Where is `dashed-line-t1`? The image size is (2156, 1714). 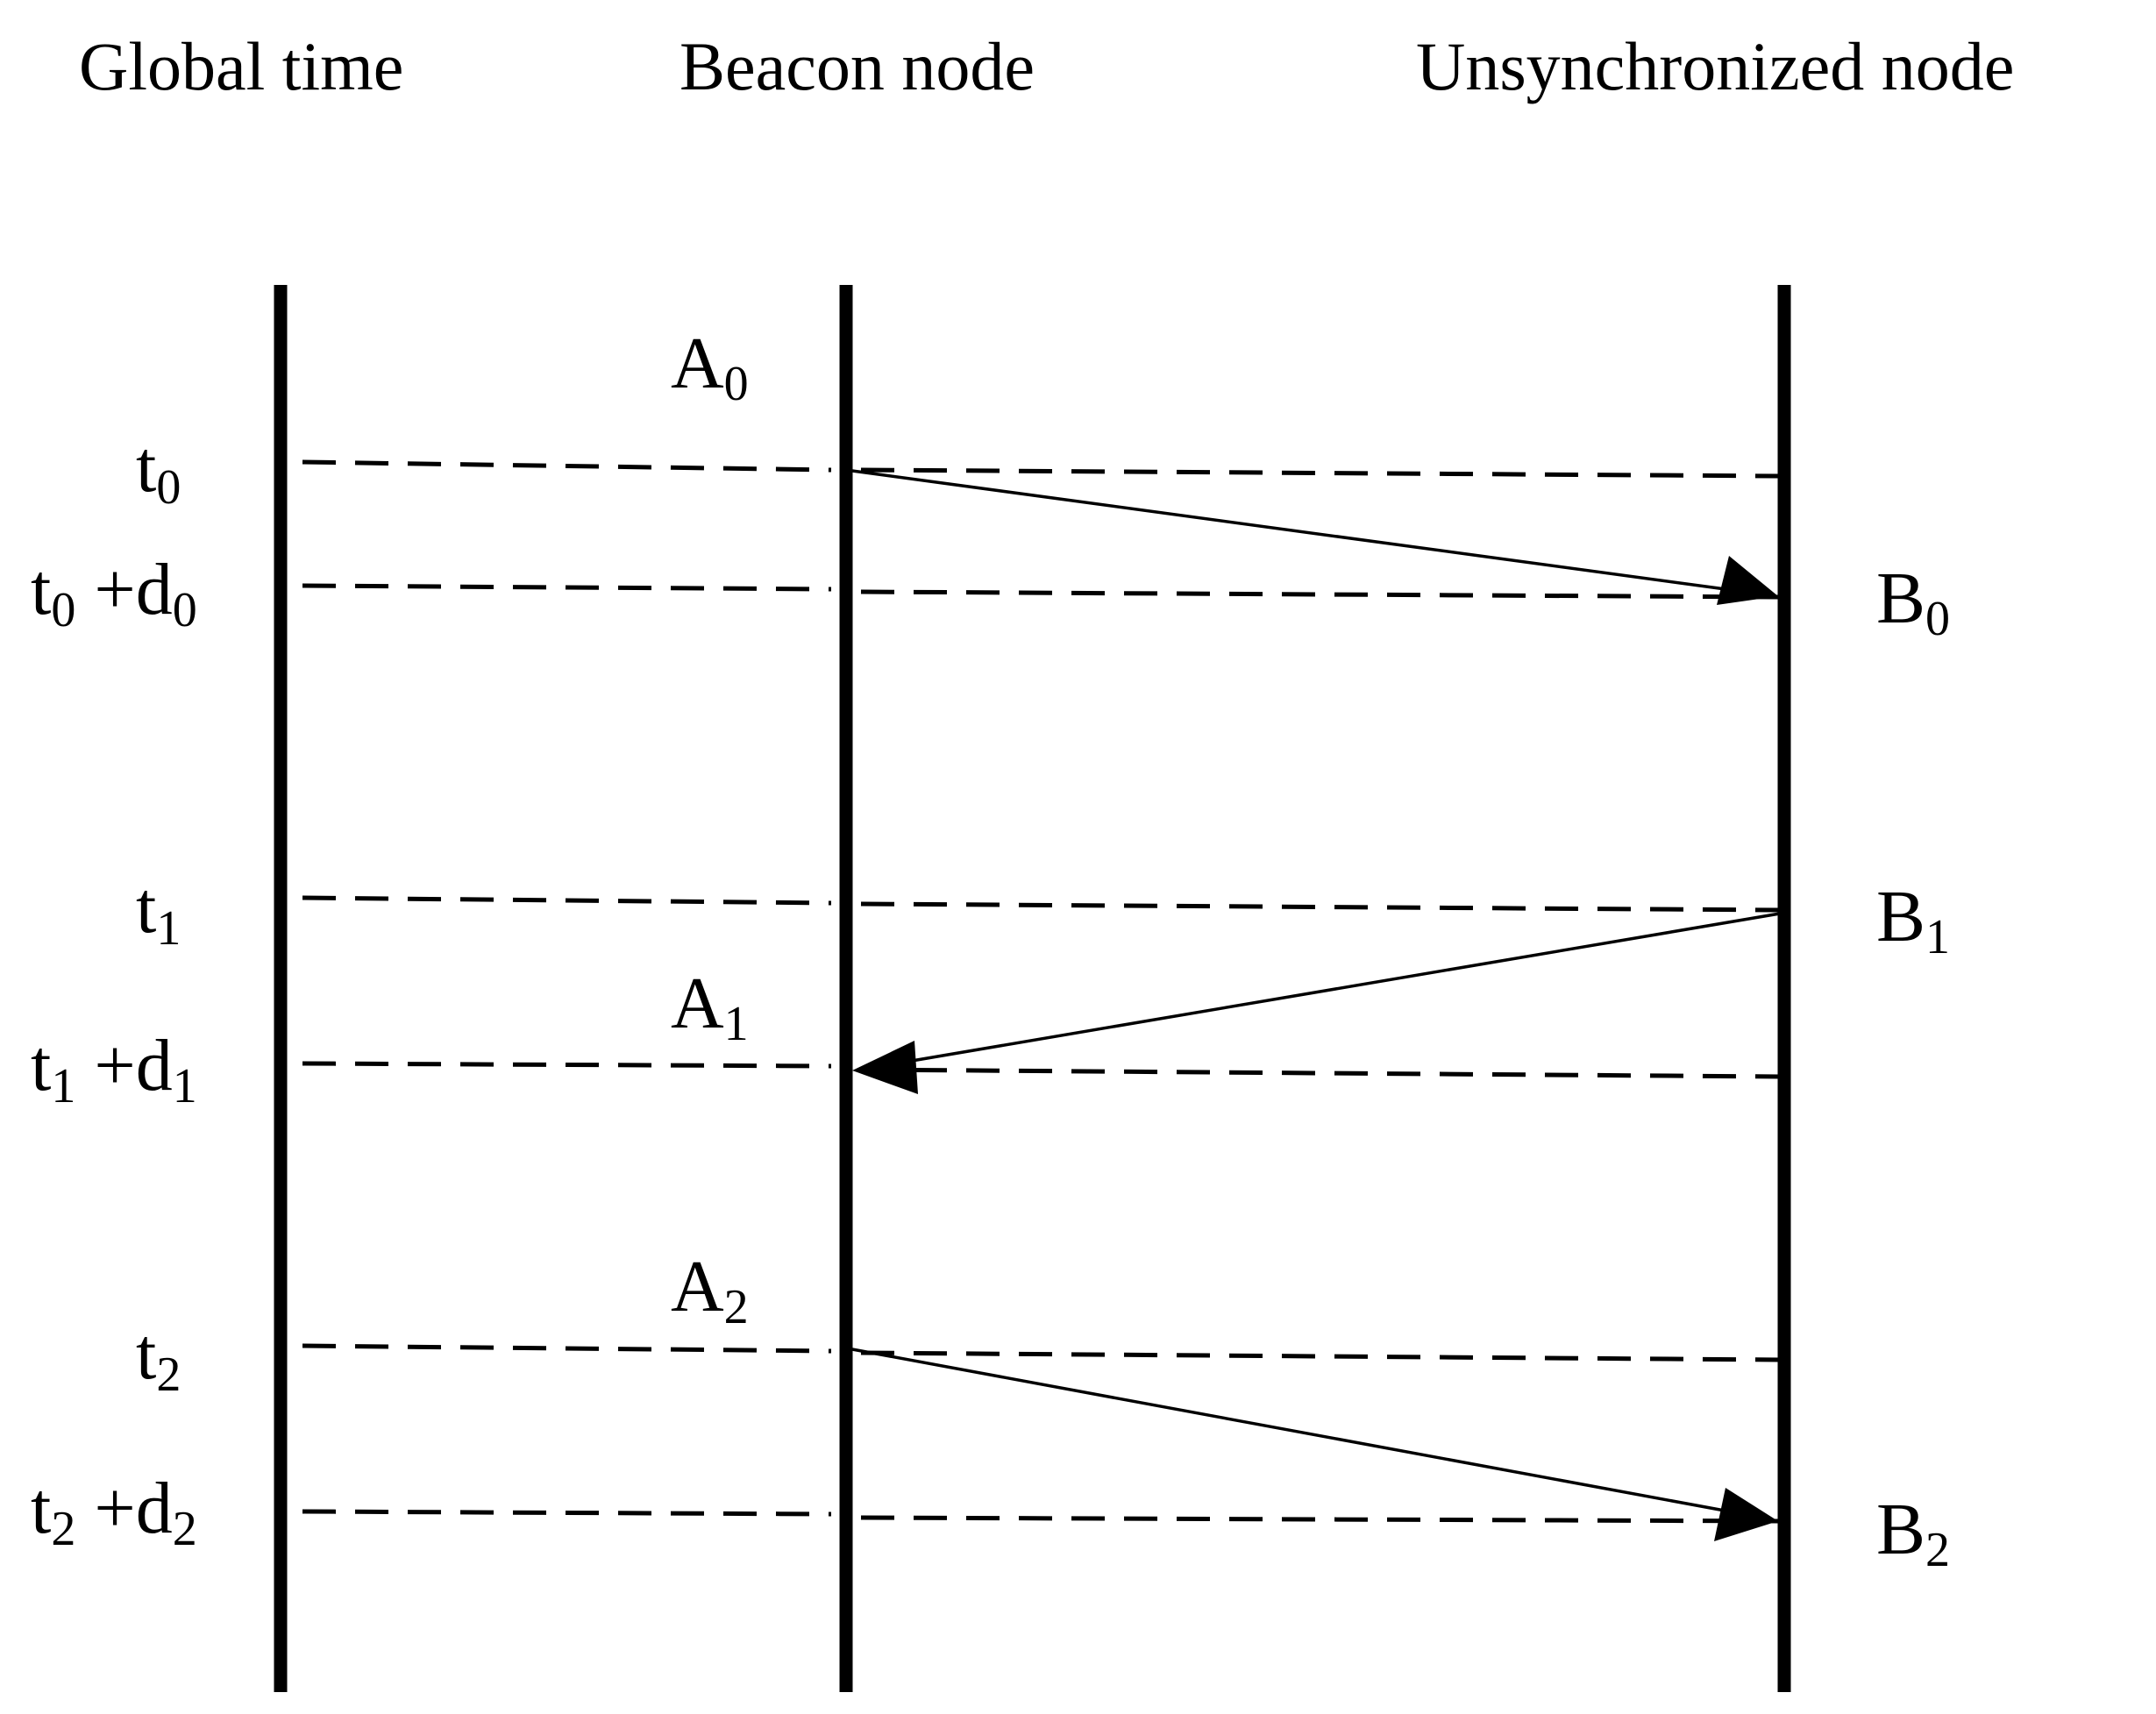
dashed-line-t1 is located at coordinates (1041, 904).